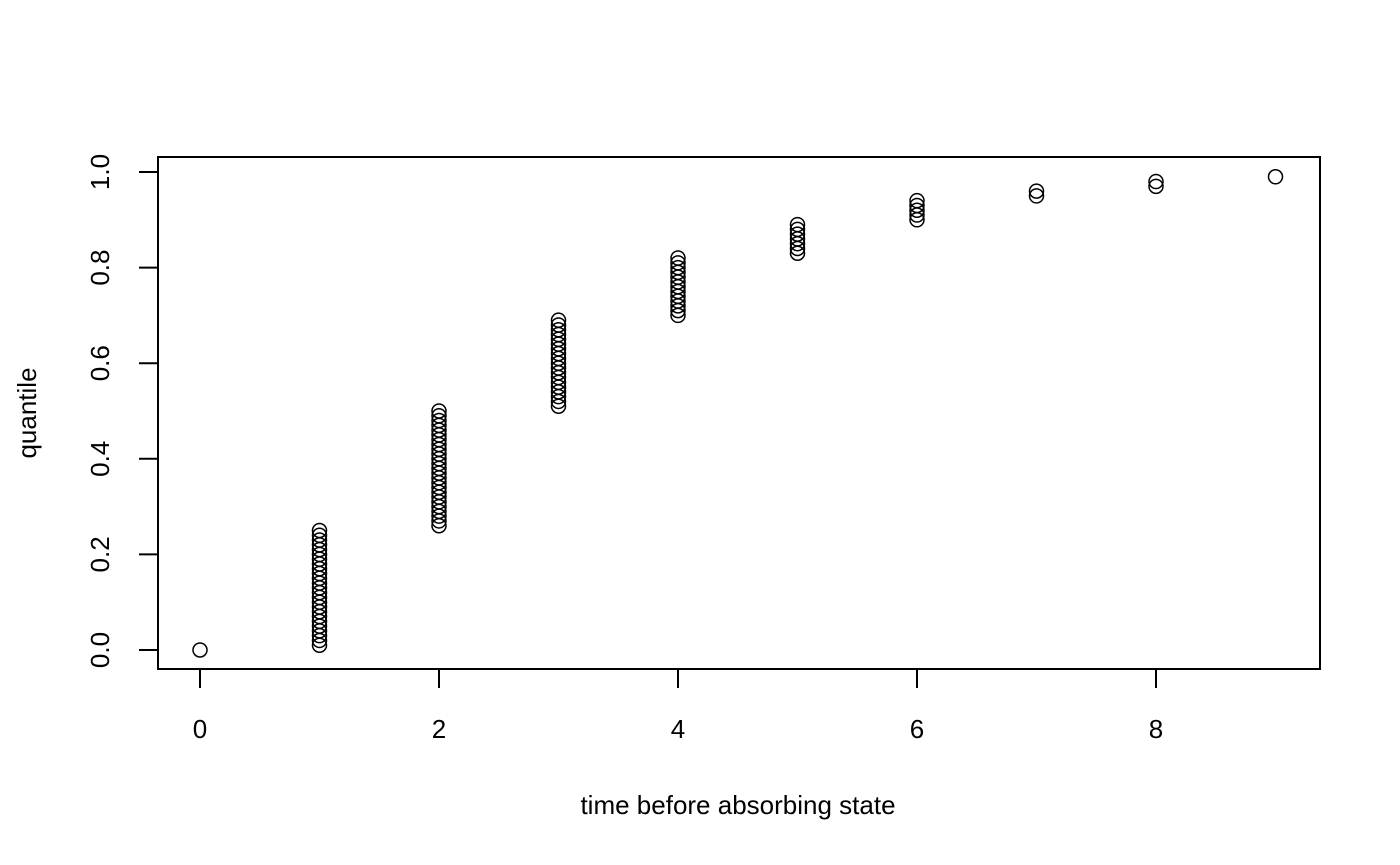 The image size is (1400, 865). Describe the element at coordinates (439, 729) in the screenshot. I see `x-tick-label: 2` at that location.